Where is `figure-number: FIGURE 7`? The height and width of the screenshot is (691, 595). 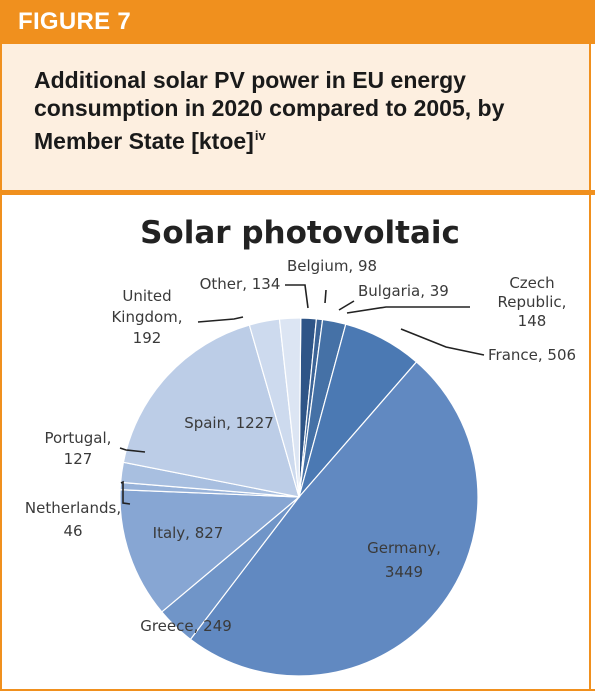 figure-number: FIGURE 7 is located at coordinates (75, 21).